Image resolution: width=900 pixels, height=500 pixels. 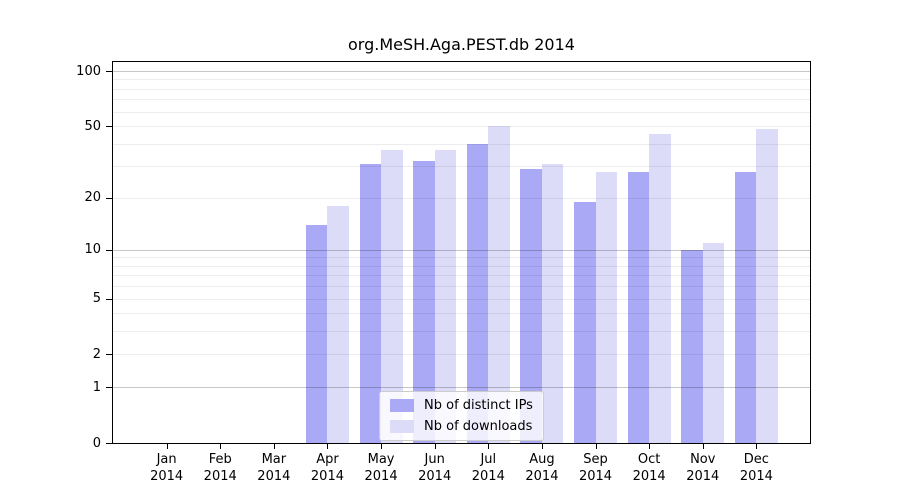 I want to click on y-tick-label: 5, so click(x=96, y=299).